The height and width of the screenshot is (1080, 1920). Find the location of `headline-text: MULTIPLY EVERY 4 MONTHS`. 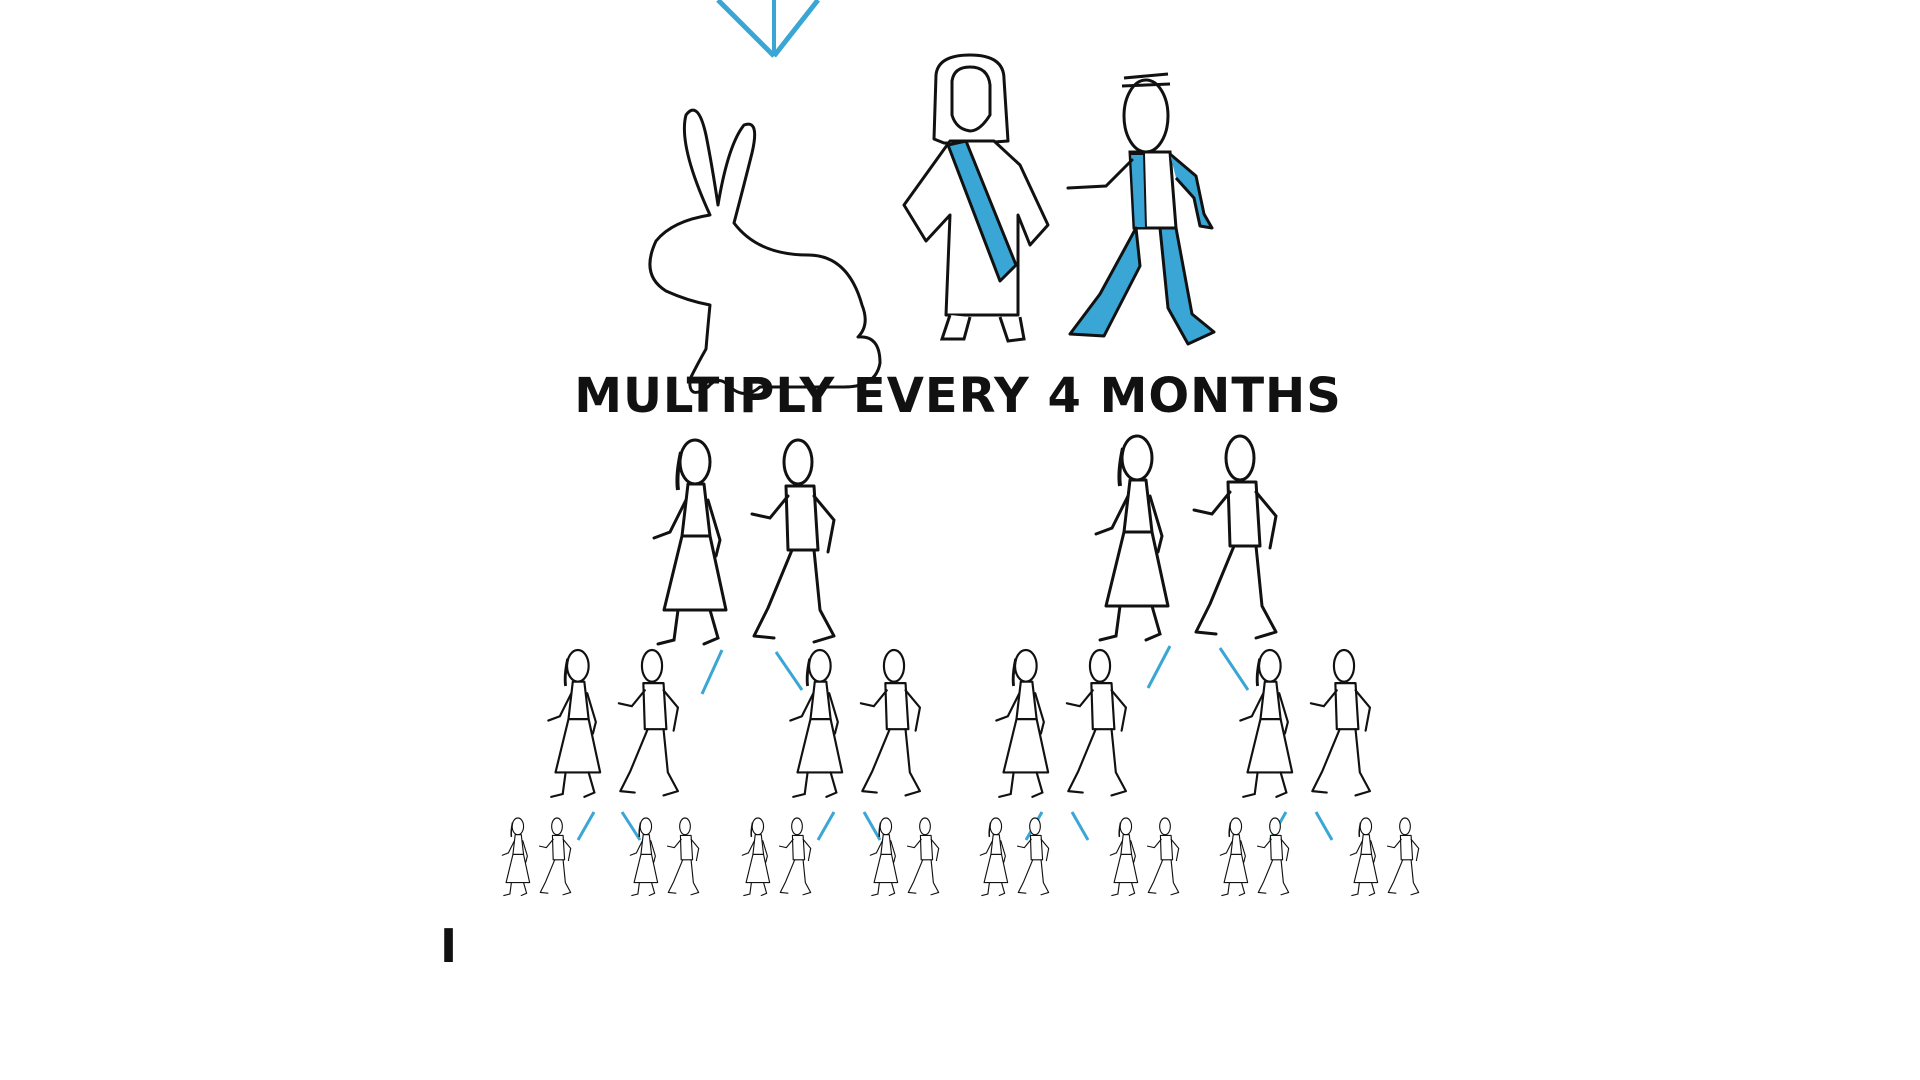

headline-text: MULTIPLY EVERY 4 MONTHS is located at coordinates (958, 396).